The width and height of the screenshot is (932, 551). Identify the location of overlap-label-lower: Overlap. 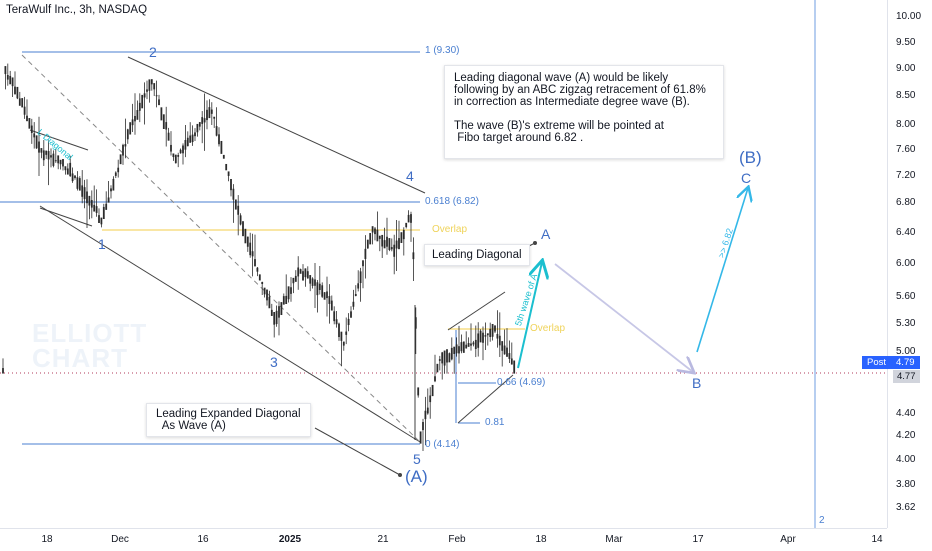
(548, 328).